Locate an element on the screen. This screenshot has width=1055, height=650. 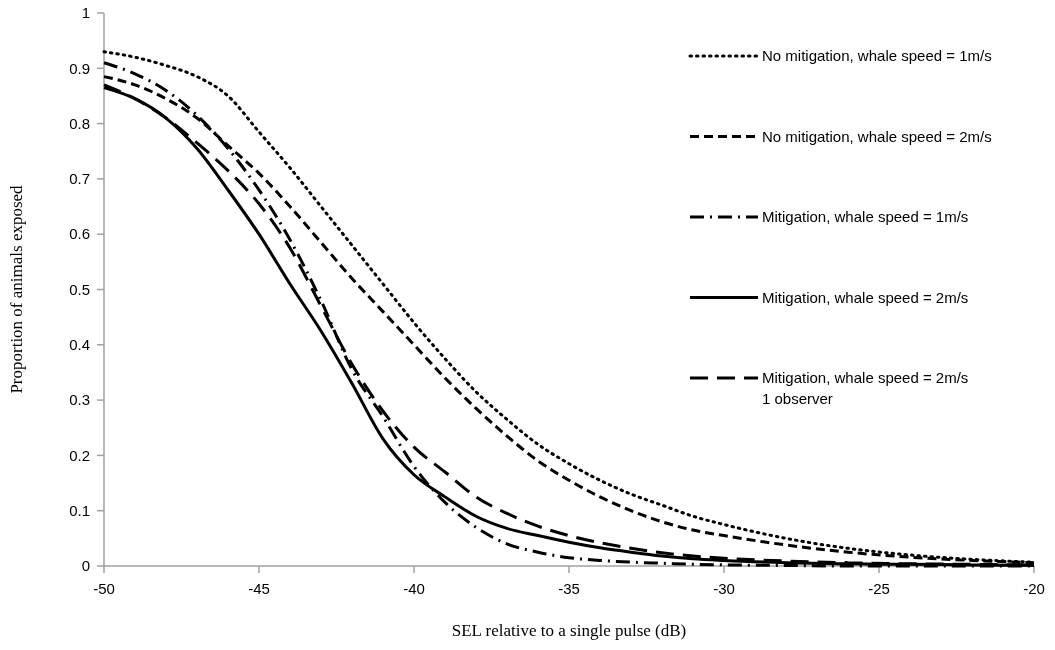
y-tick-label: 0.5 is located at coordinates (79, 289).